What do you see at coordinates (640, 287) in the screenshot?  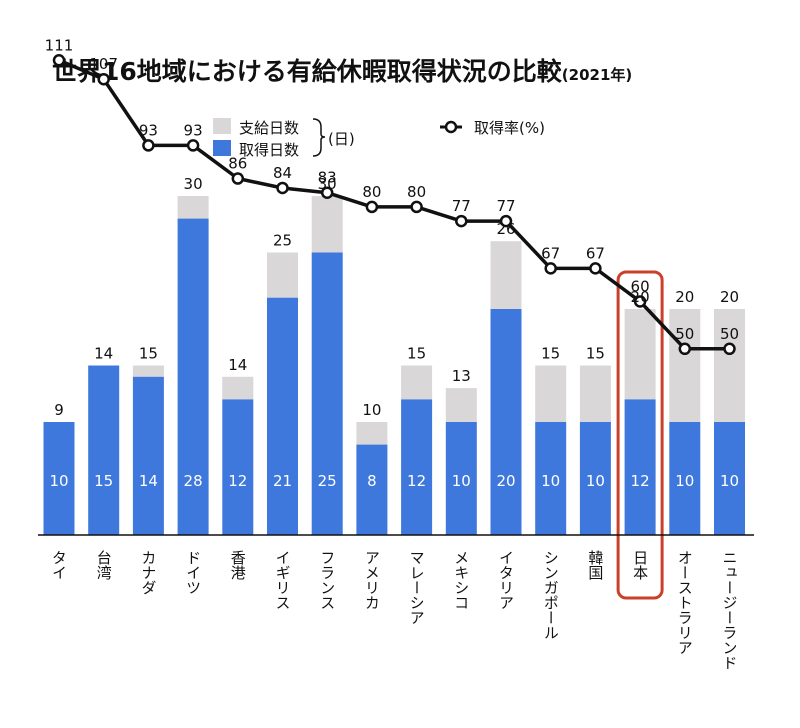 I see `rate-label: 60` at bounding box center [640, 287].